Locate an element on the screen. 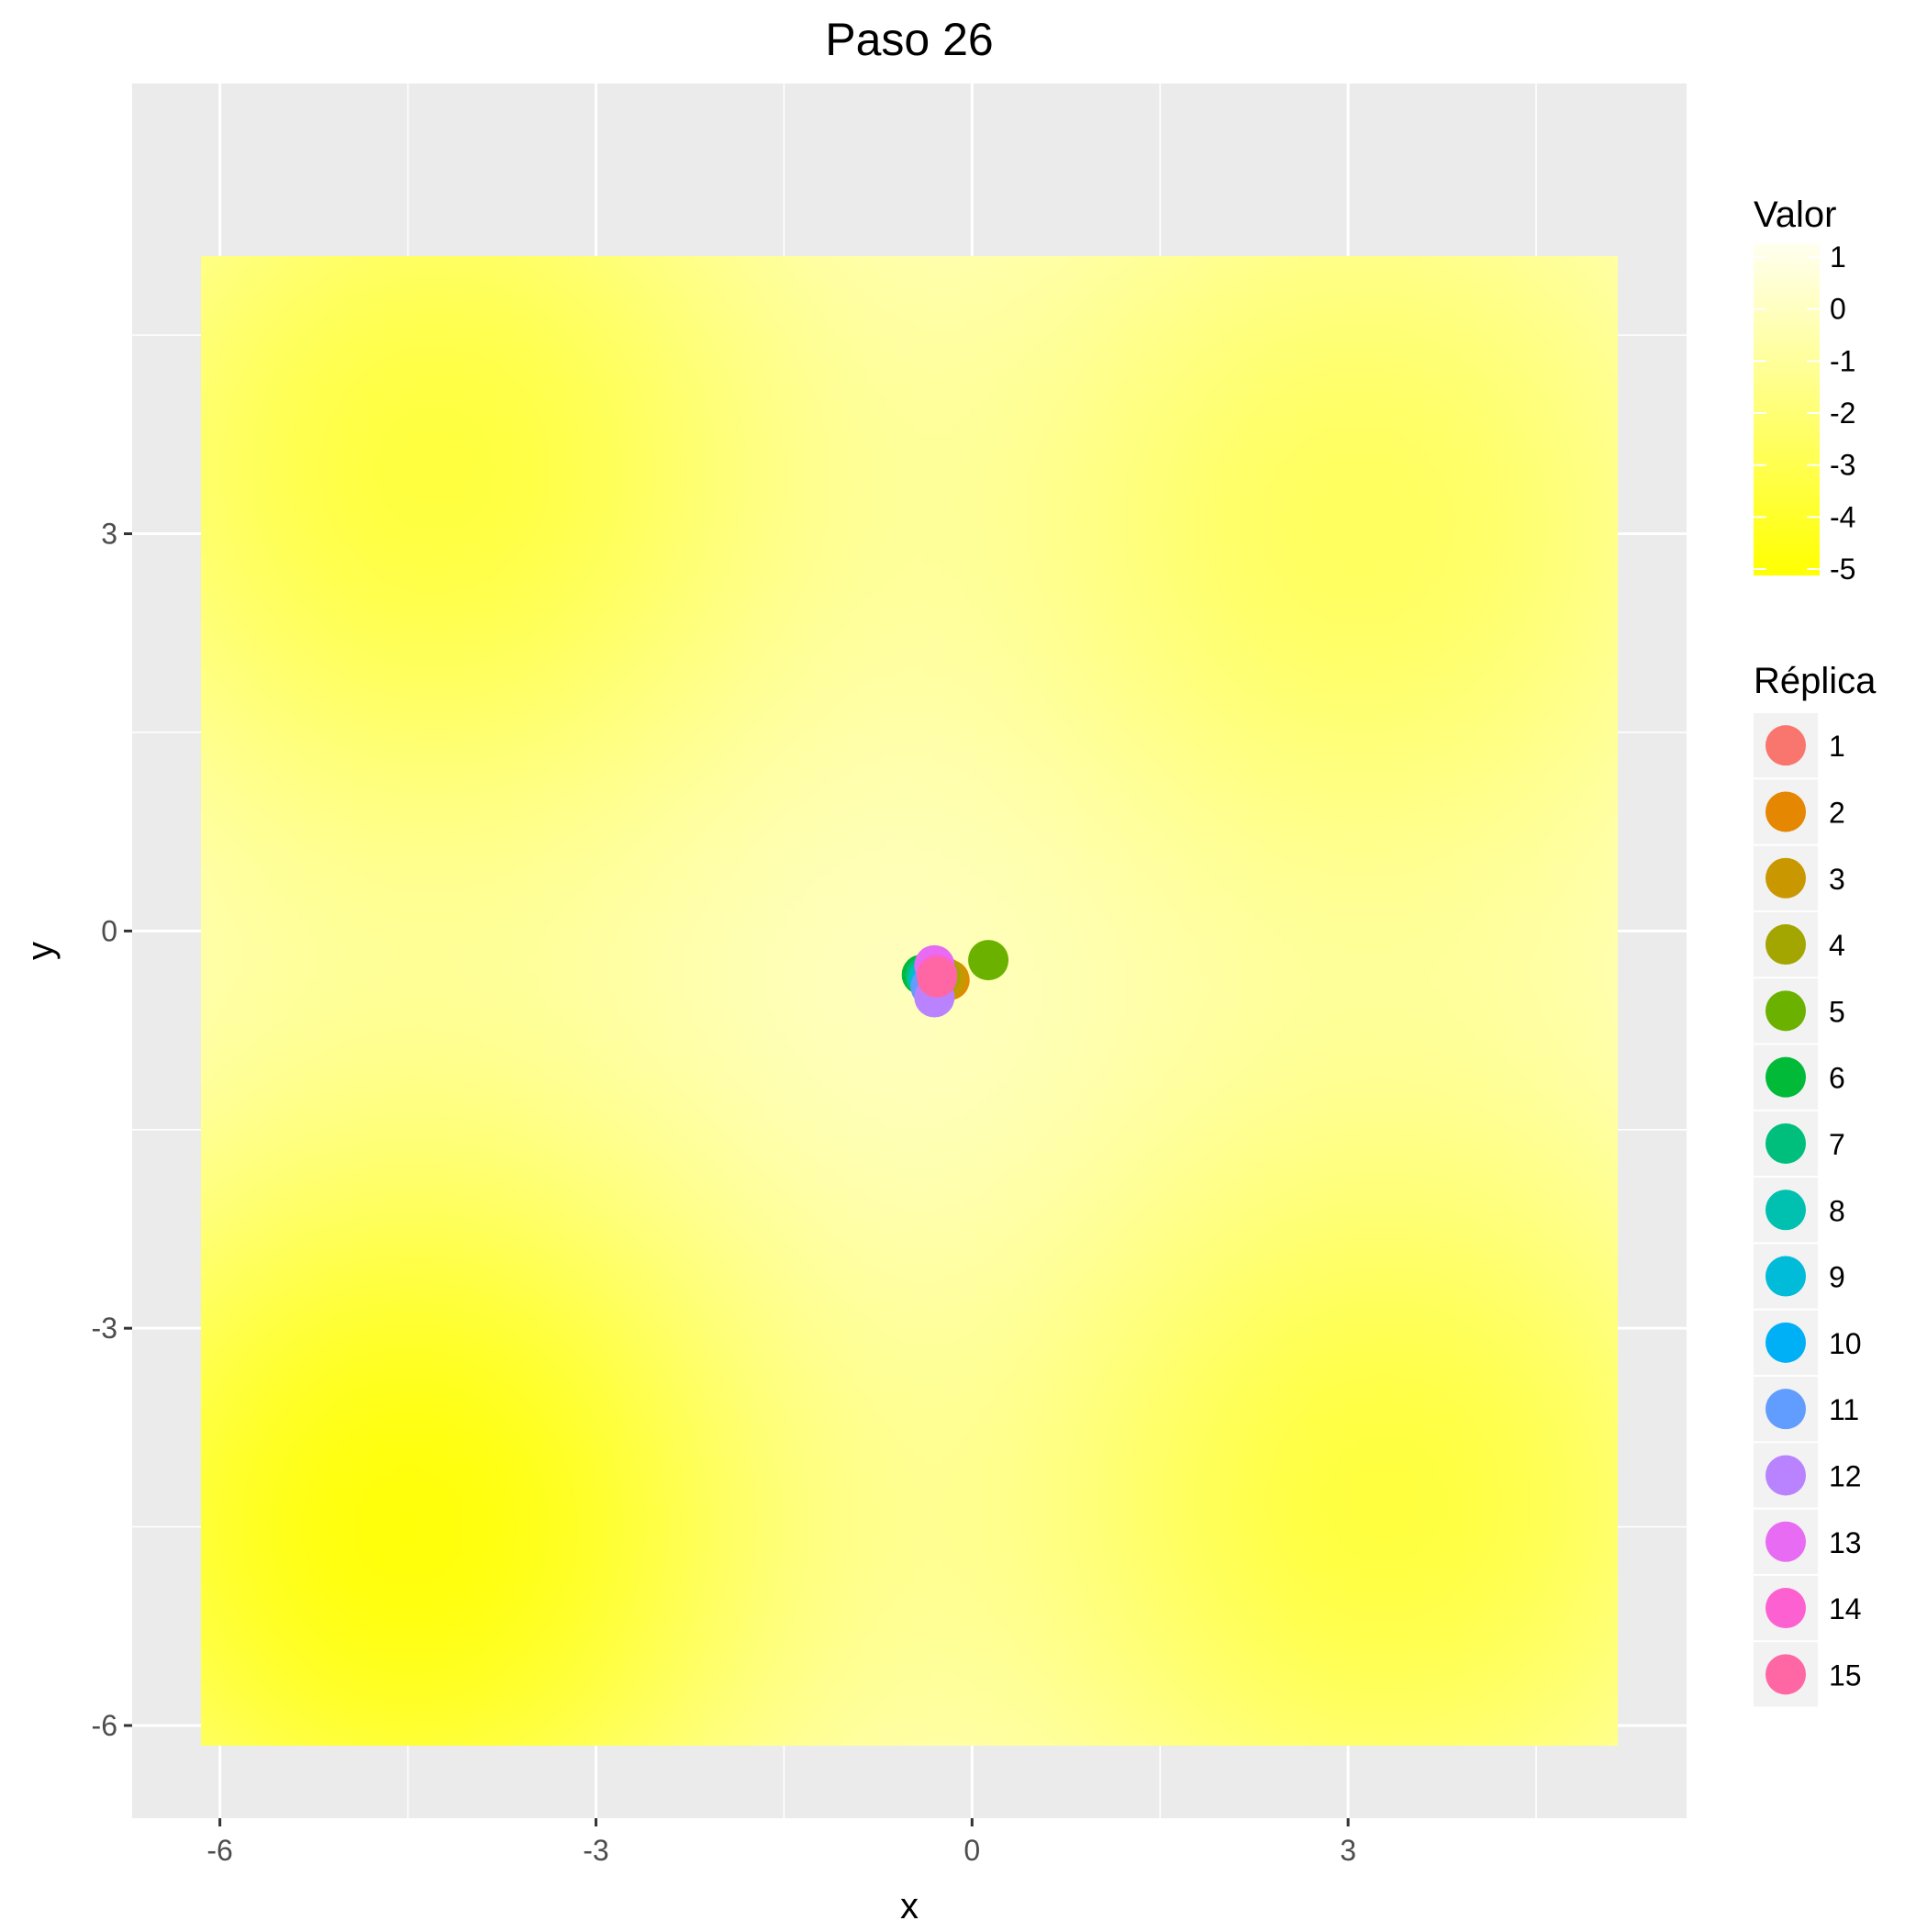 This screenshot has height=1932, width=1927. colorbar-title: Valor is located at coordinates (1795, 215).